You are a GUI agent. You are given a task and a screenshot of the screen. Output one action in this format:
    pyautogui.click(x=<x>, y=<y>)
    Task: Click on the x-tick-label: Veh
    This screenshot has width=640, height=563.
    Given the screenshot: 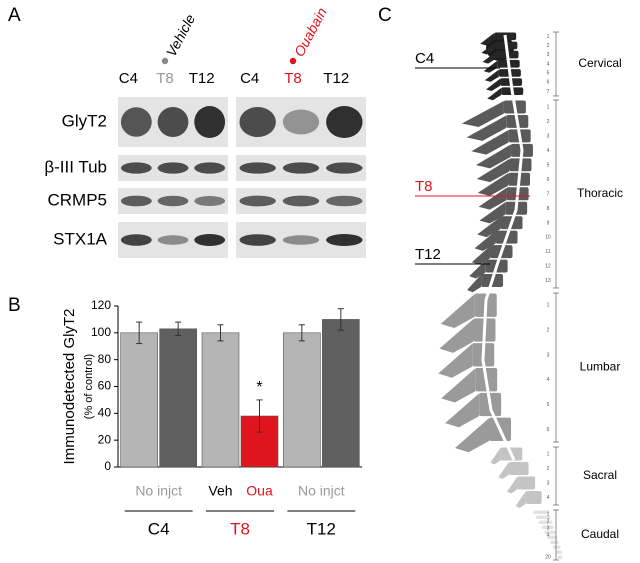 What is the action you would take?
    pyautogui.click(x=220, y=491)
    